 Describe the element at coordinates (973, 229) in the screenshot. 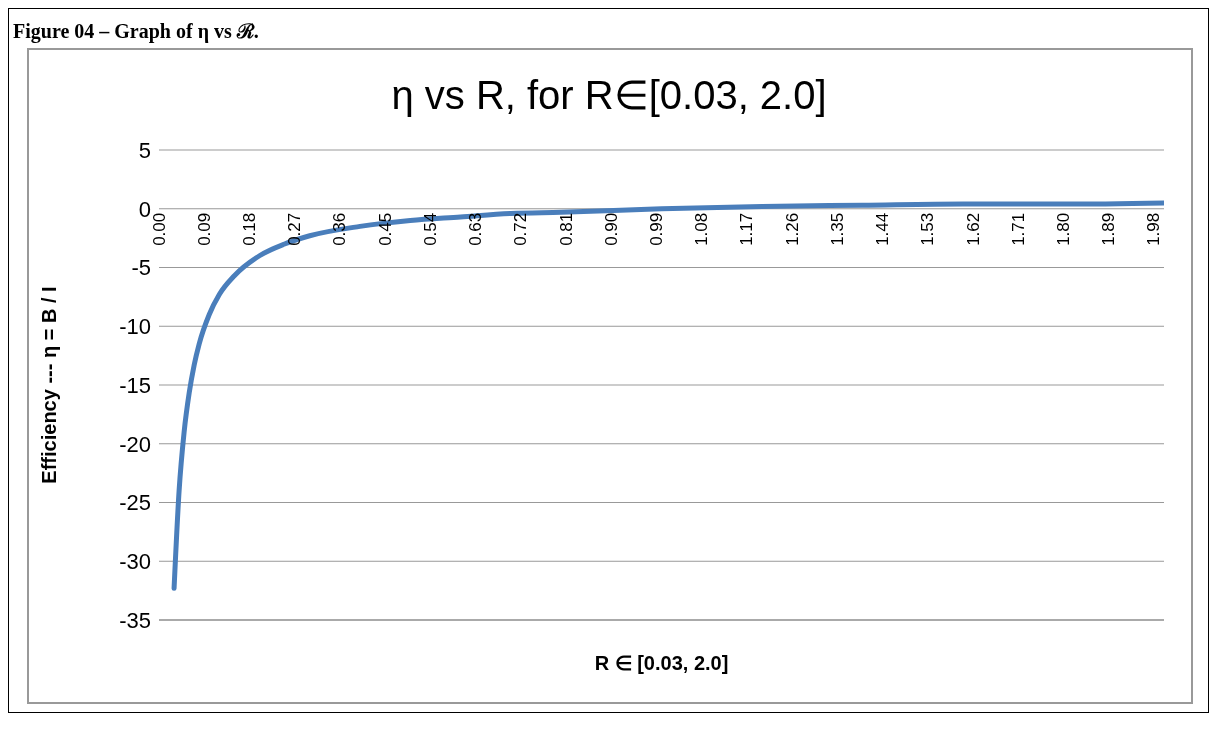

I see `x-tick-label: 1.62` at that location.